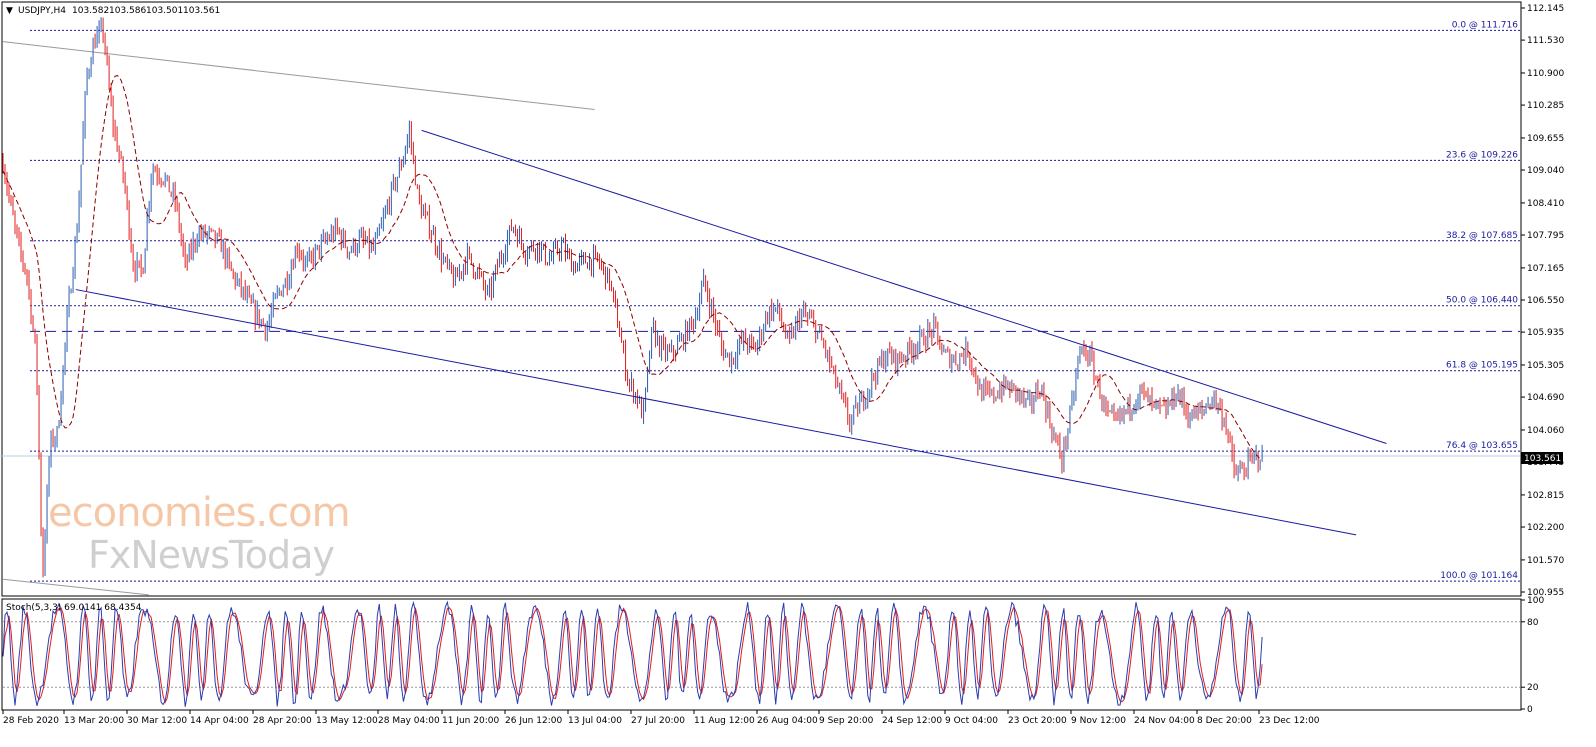  Describe the element at coordinates (94, 721) in the screenshot. I see `date-tick-label: 13 Mar 20:00` at that location.